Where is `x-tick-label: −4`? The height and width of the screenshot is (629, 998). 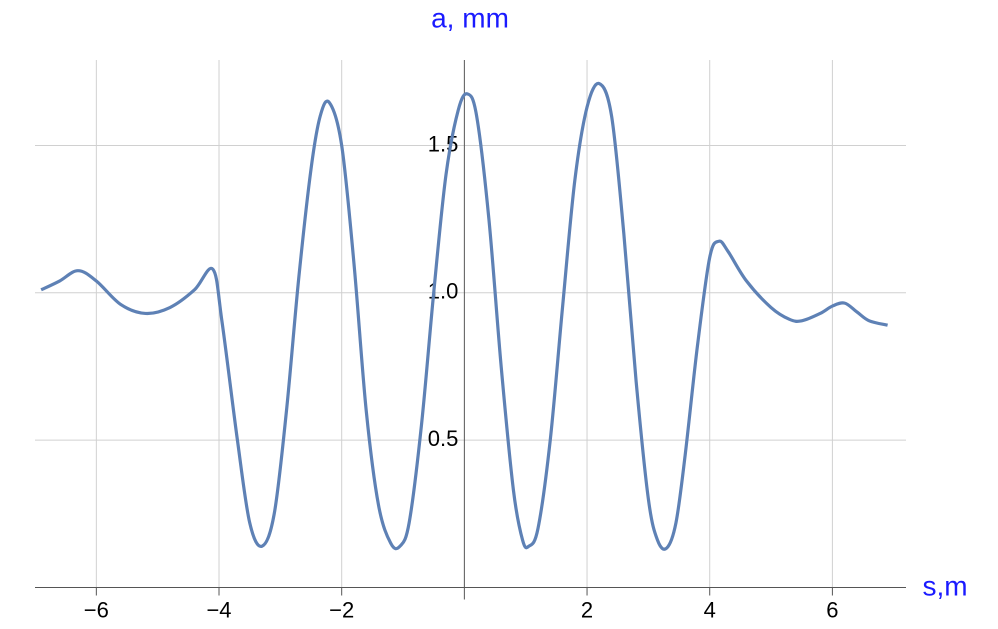
x-tick-label: −4 is located at coordinates (218, 609).